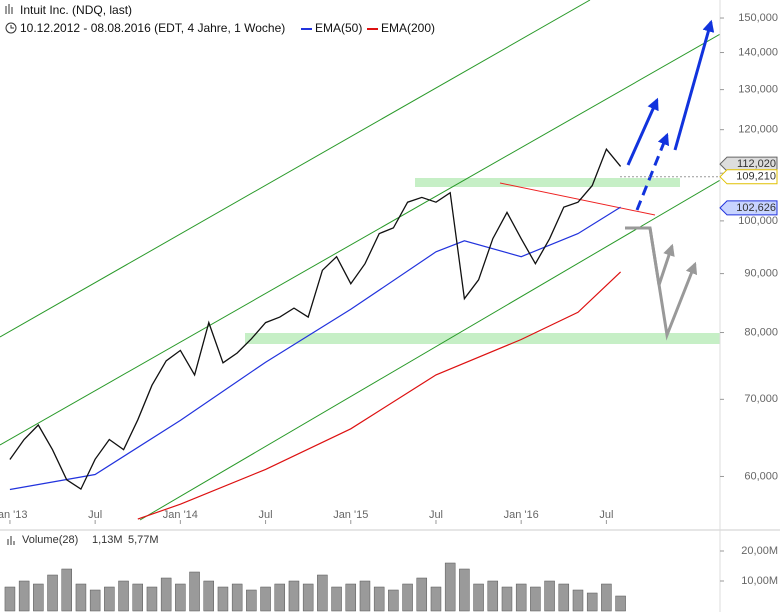 Image resolution: width=780 pixels, height=612 pixels. What do you see at coordinates (758, 52) in the screenshot?
I see `y-tick-label: 140,000` at bounding box center [758, 52].